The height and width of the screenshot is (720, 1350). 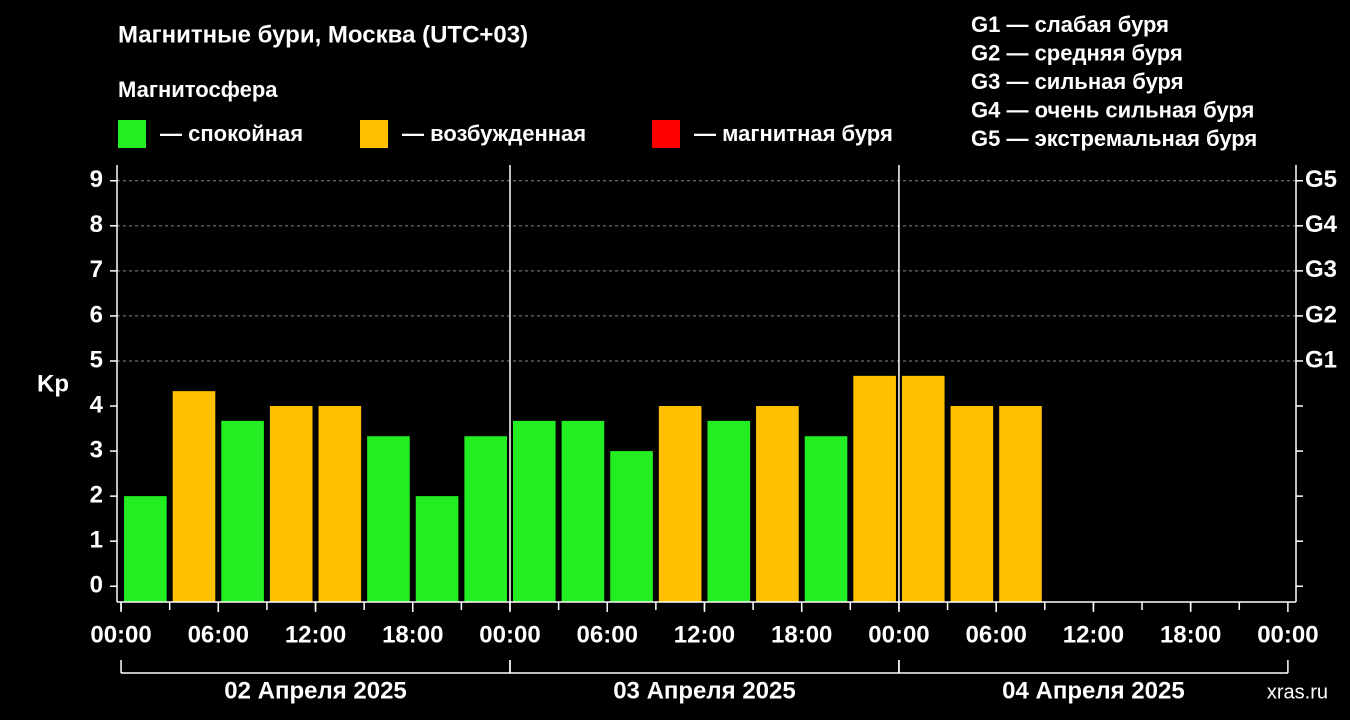 I want to click on legend-label: — спокойная, so click(x=231, y=133).